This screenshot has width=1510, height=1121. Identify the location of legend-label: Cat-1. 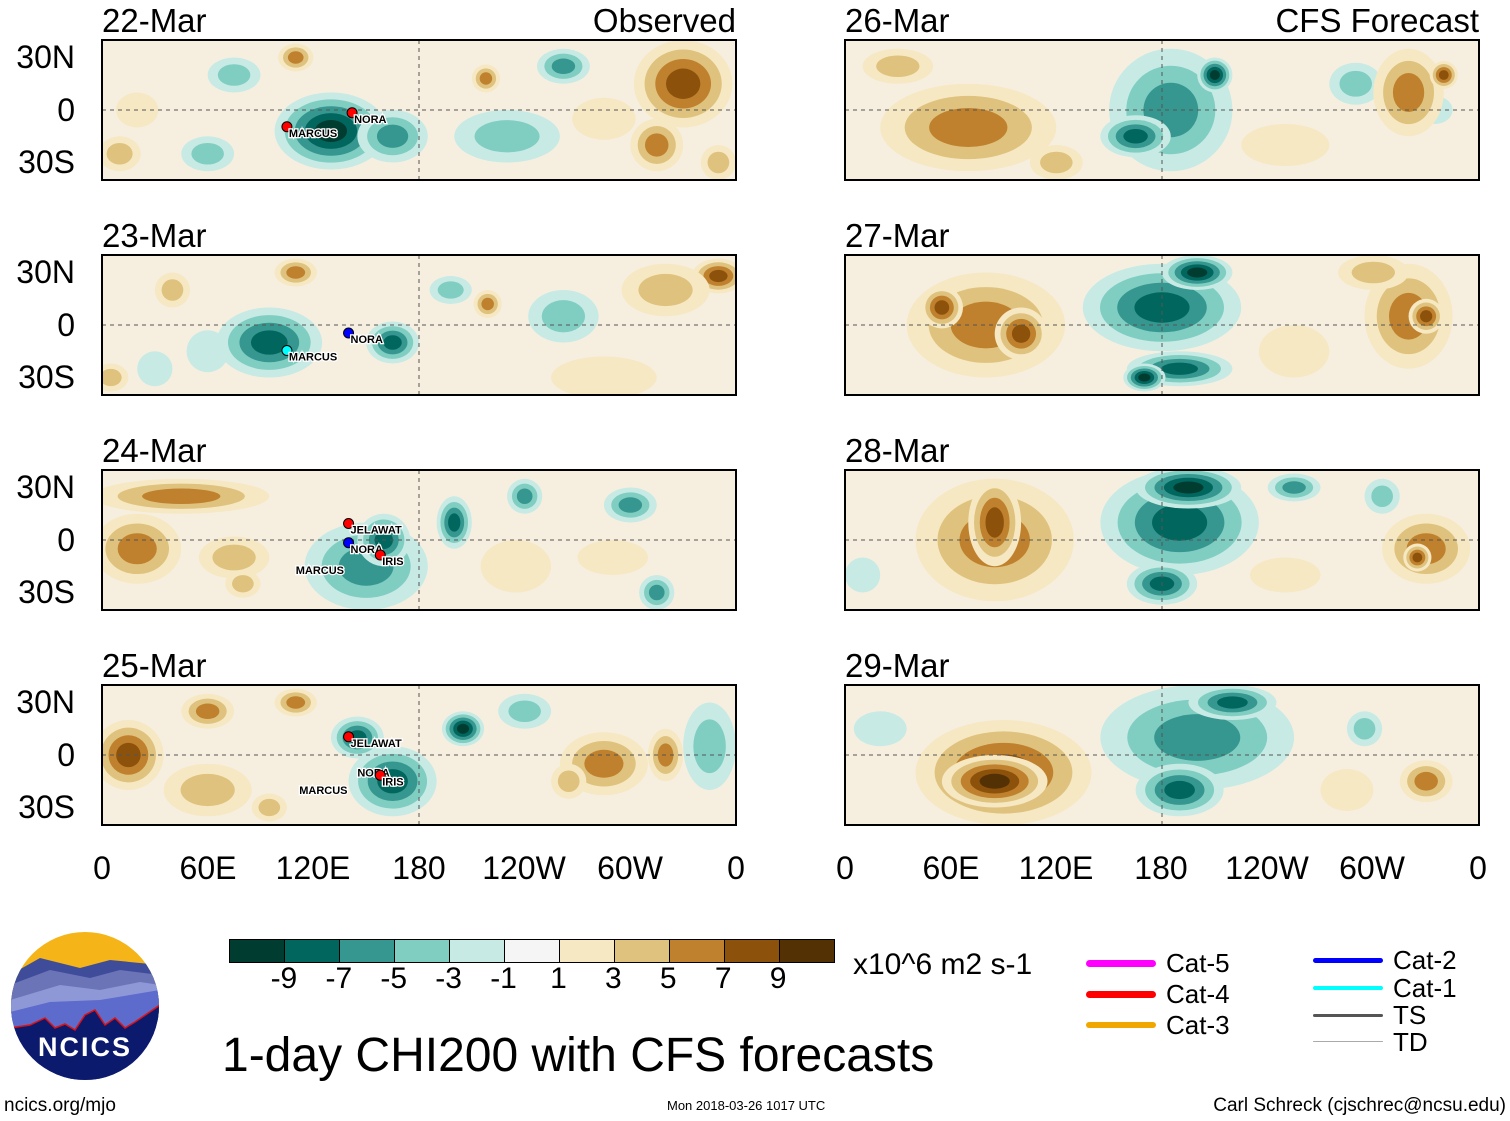
(1425, 988).